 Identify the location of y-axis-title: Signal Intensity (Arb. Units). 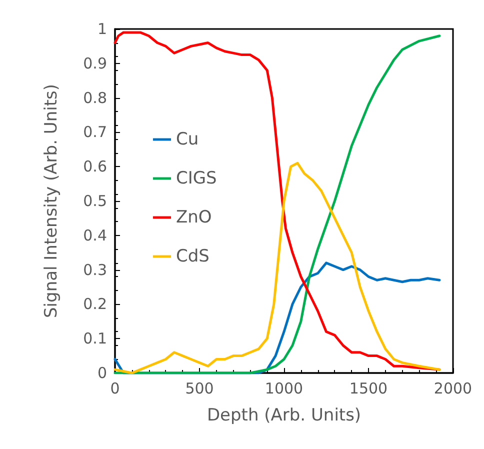
(52, 201).